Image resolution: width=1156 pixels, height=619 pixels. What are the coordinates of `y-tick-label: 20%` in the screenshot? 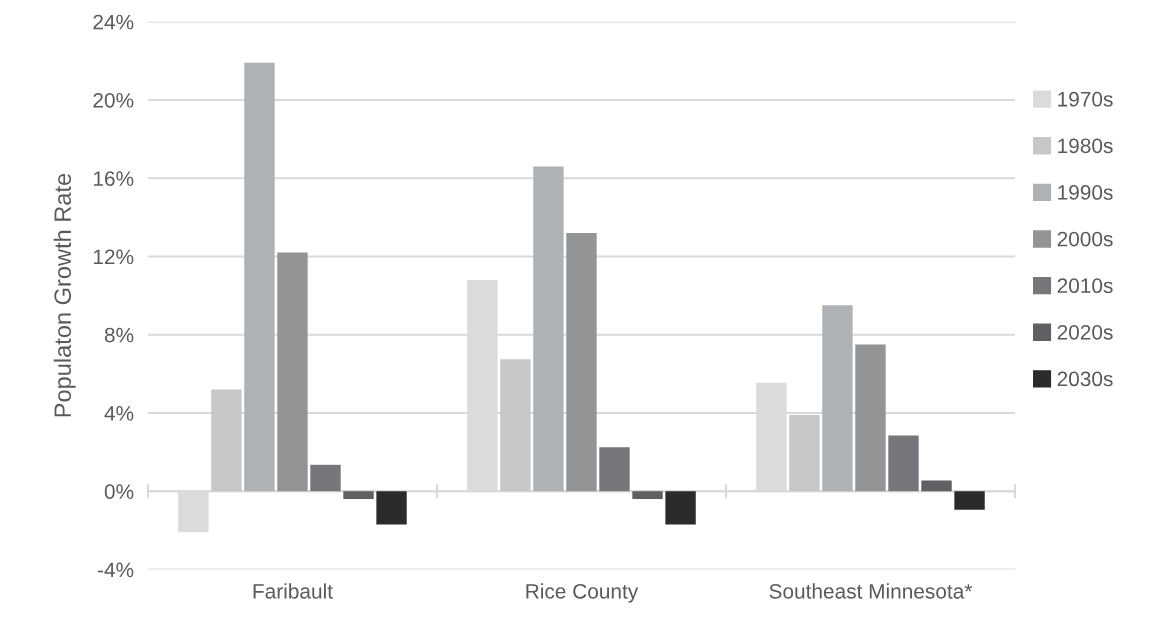 It's located at (113, 100).